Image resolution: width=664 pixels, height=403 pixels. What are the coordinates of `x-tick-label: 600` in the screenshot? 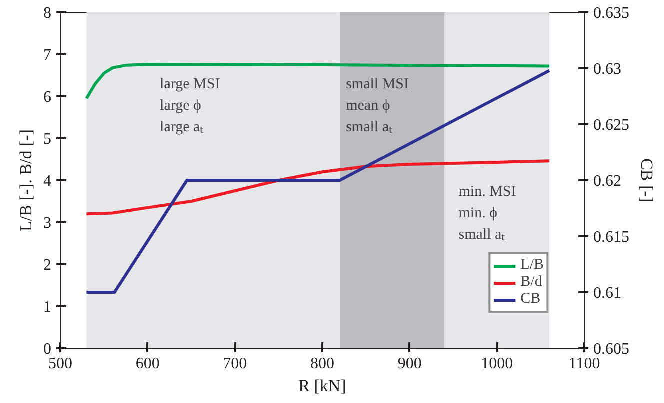 It's located at (148, 364).